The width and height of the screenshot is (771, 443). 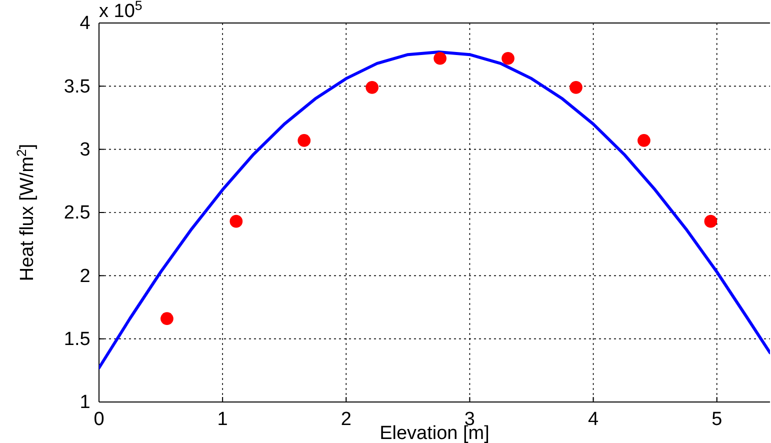 What do you see at coordinates (85, 403) in the screenshot?
I see `y-tick-label: 1` at bounding box center [85, 403].